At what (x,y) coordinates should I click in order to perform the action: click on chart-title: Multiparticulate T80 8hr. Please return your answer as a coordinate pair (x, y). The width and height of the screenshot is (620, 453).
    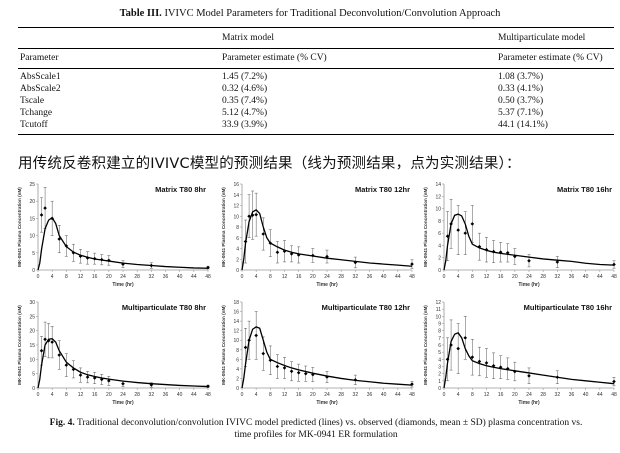
    Looking at the image, I should click on (164, 307).